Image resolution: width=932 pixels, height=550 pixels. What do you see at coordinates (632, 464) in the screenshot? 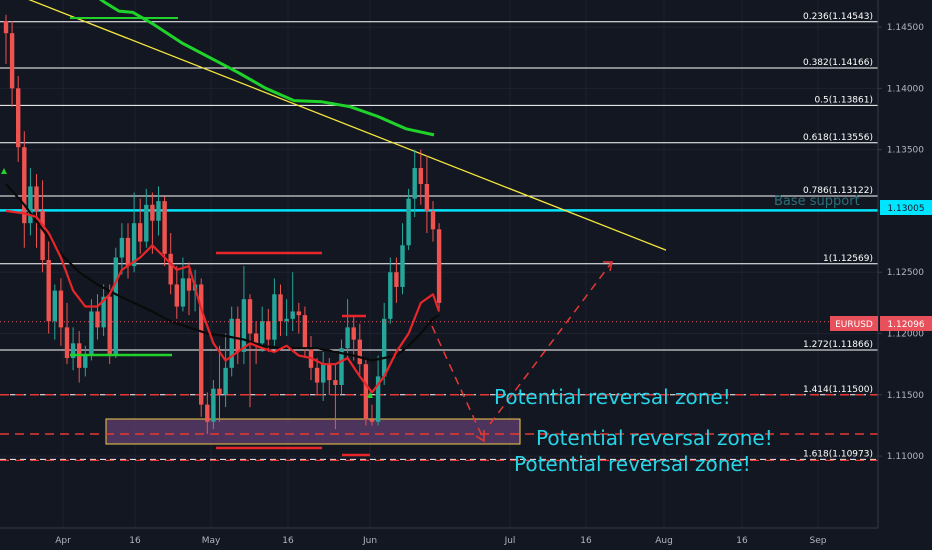
I see `annotation-reversal-3: Potential reversal zone!` at bounding box center [632, 464].